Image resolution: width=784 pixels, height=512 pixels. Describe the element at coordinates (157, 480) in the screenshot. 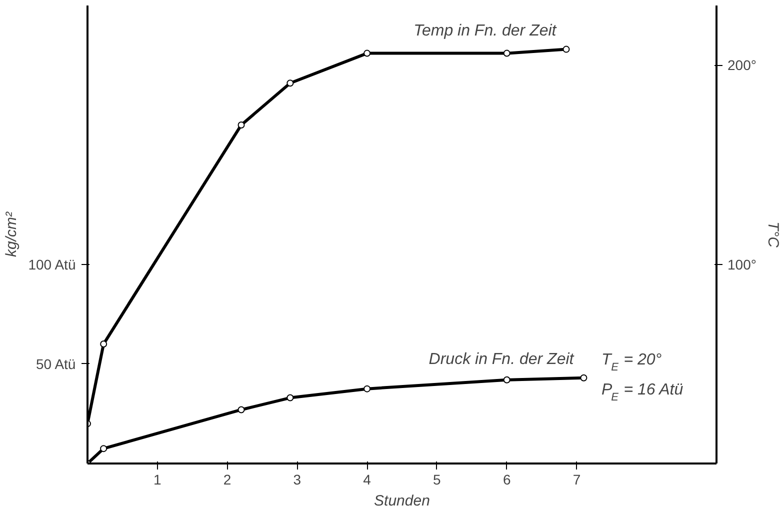

I see `x-tick-label: 1` at that location.